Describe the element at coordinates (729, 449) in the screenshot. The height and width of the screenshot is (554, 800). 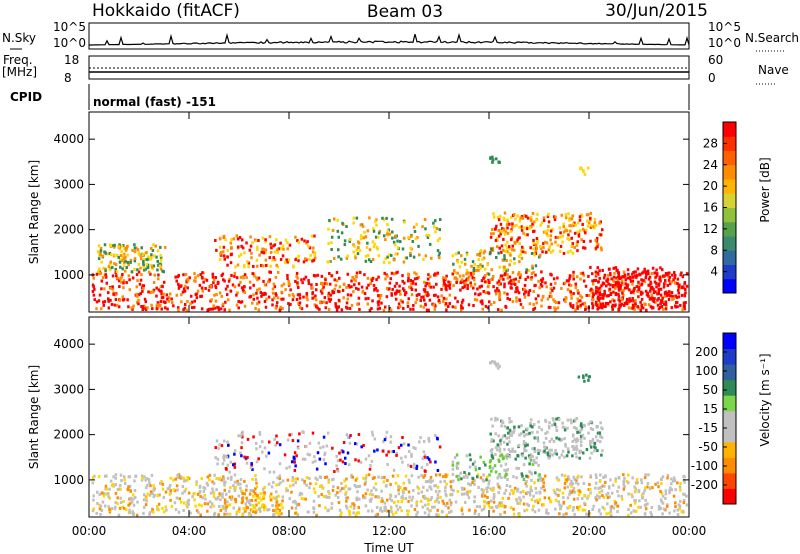
I see `velocity-colorbar-segment` at that location.